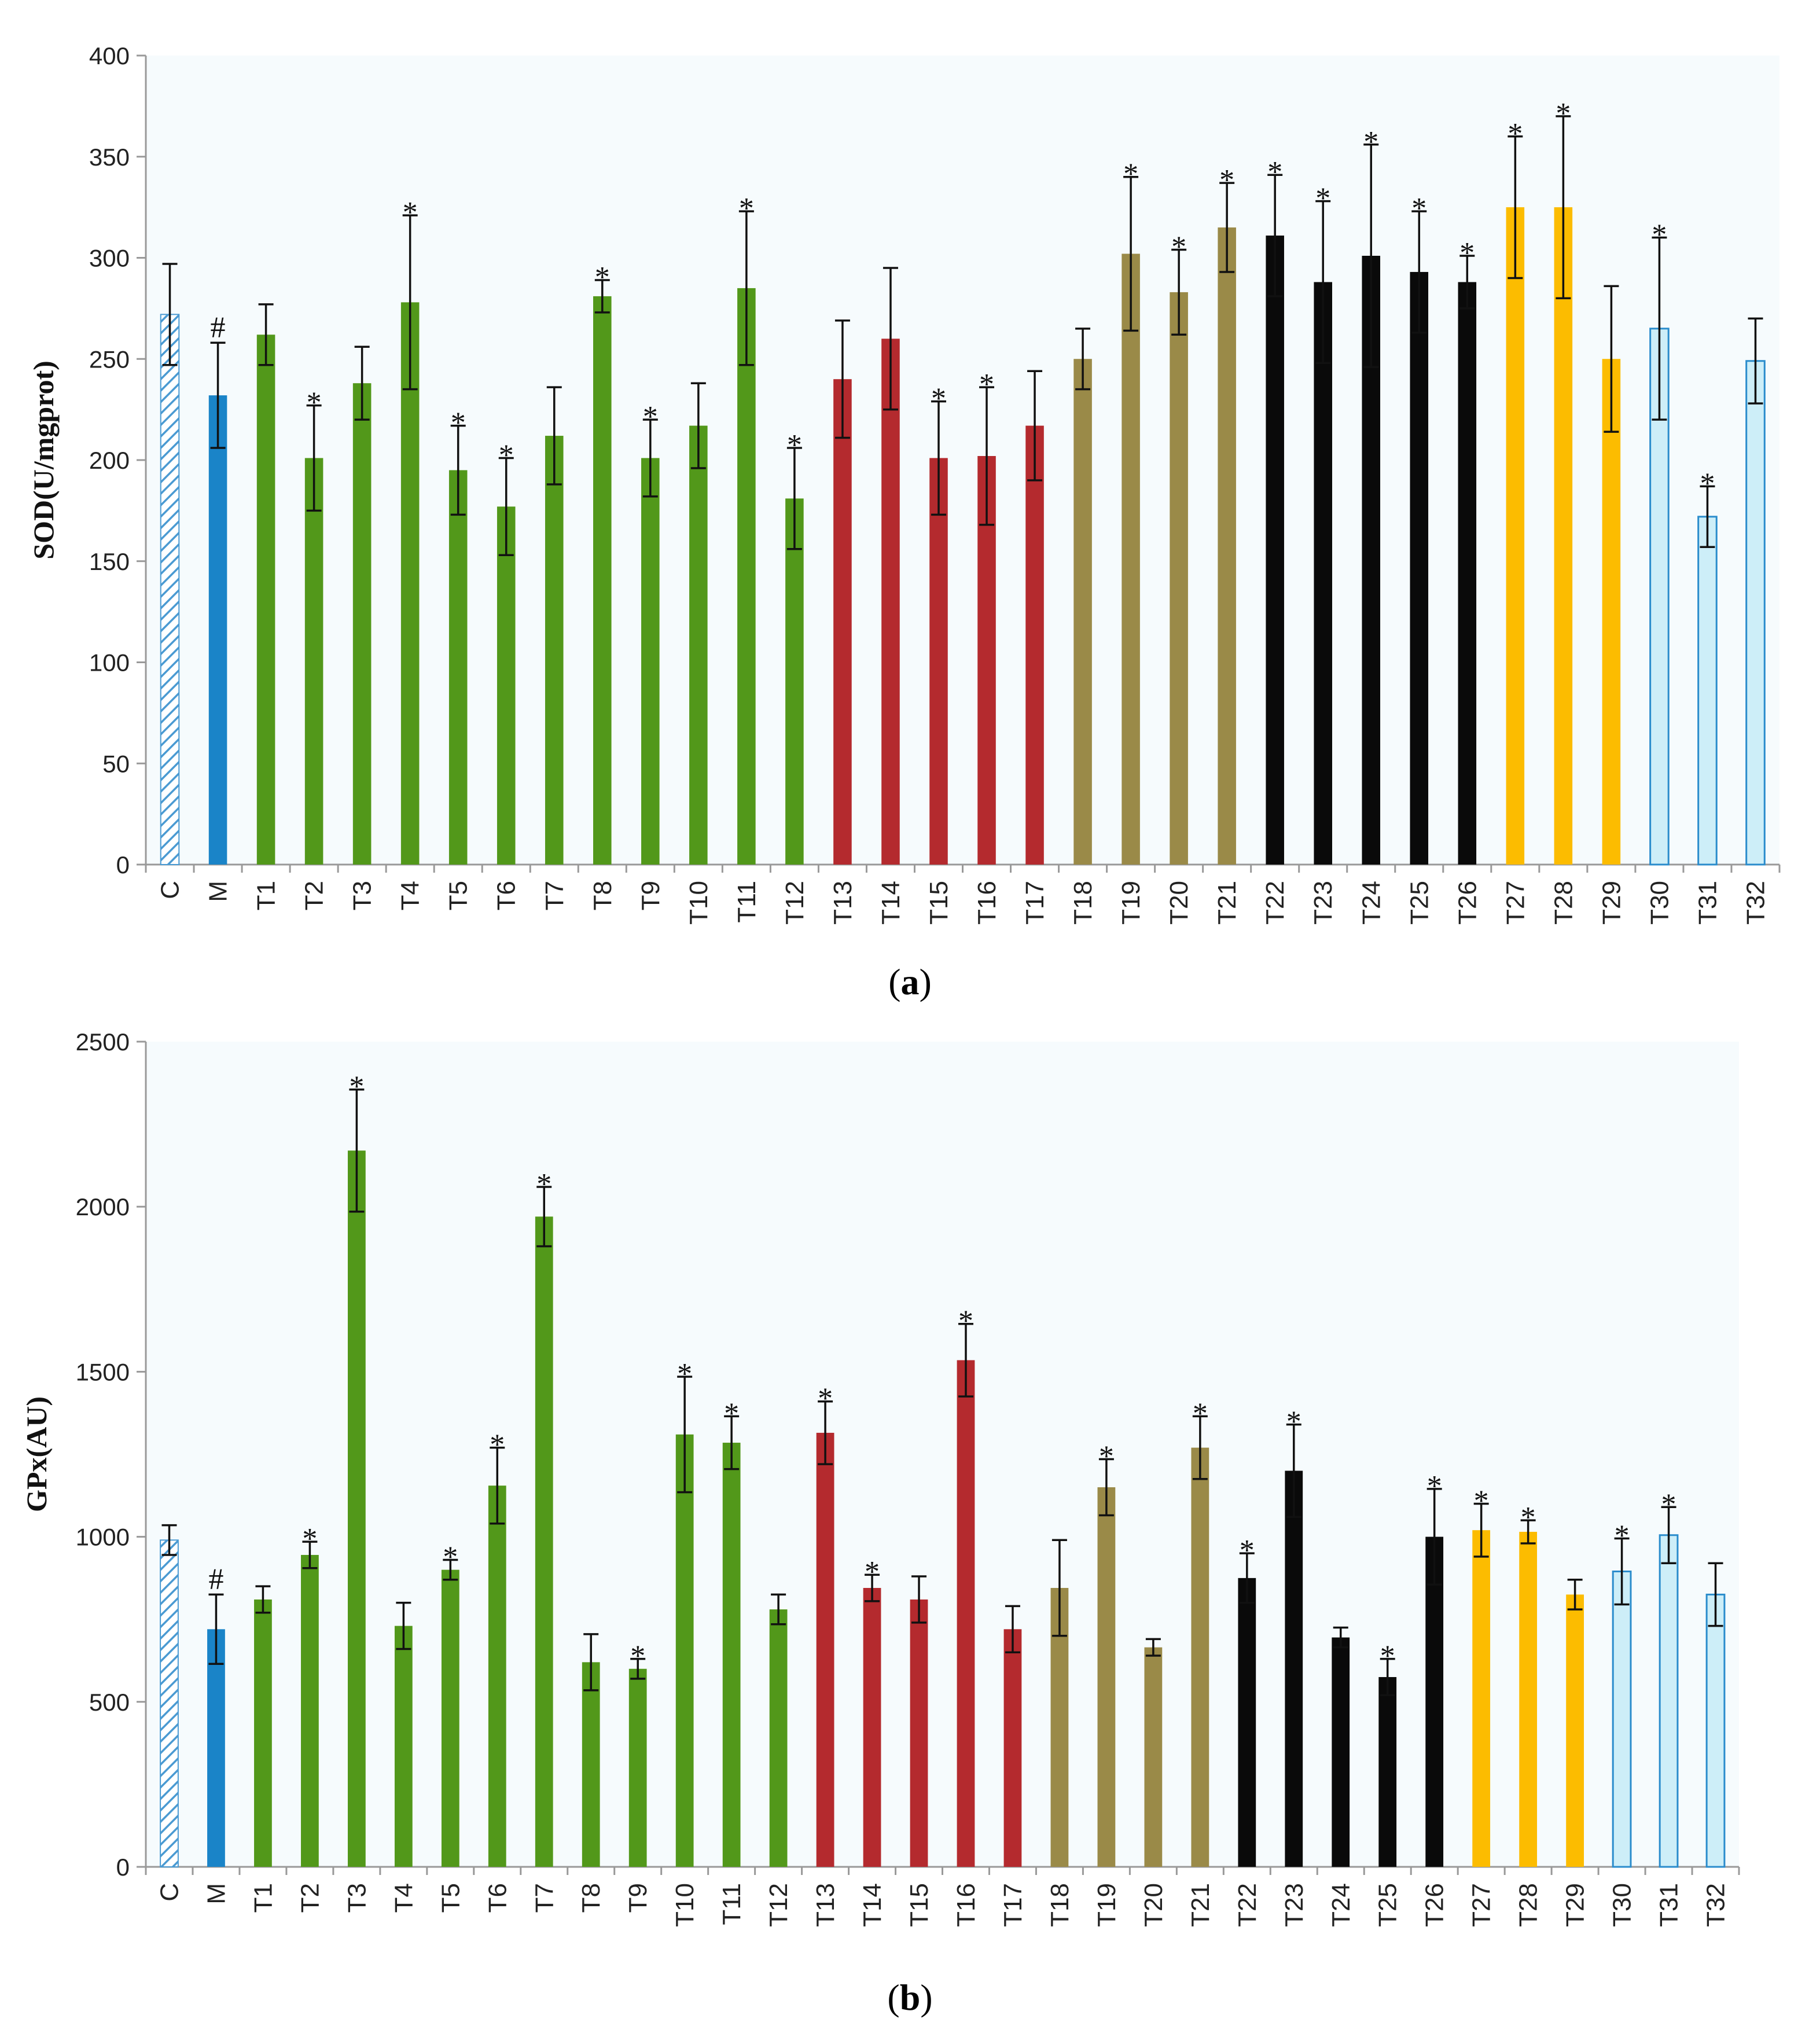 Image resolution: width=1820 pixels, height=2037 pixels. Describe the element at coordinates (1669, 1701) in the screenshot. I see `bar-T31` at that location.